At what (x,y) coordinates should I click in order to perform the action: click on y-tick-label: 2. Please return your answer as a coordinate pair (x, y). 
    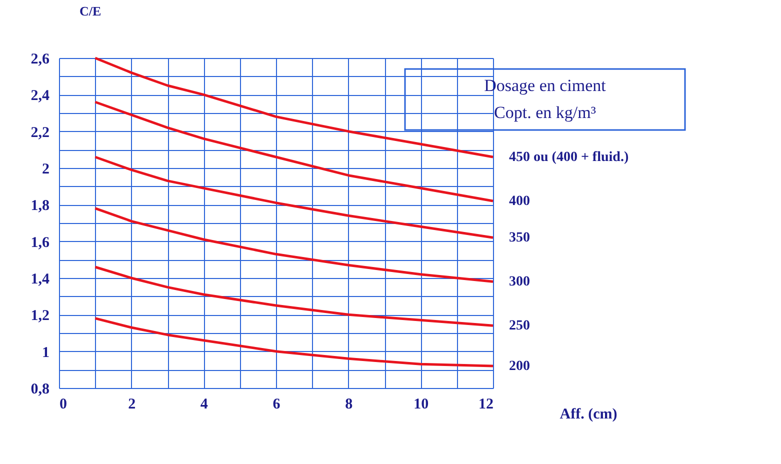
    Looking at the image, I should click on (46, 170).